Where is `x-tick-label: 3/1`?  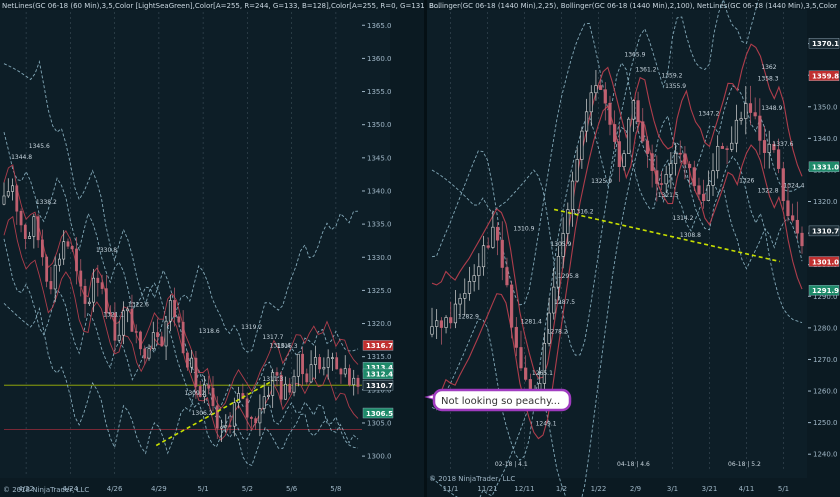 x-tick-label: 3/1 is located at coordinates (672, 489).